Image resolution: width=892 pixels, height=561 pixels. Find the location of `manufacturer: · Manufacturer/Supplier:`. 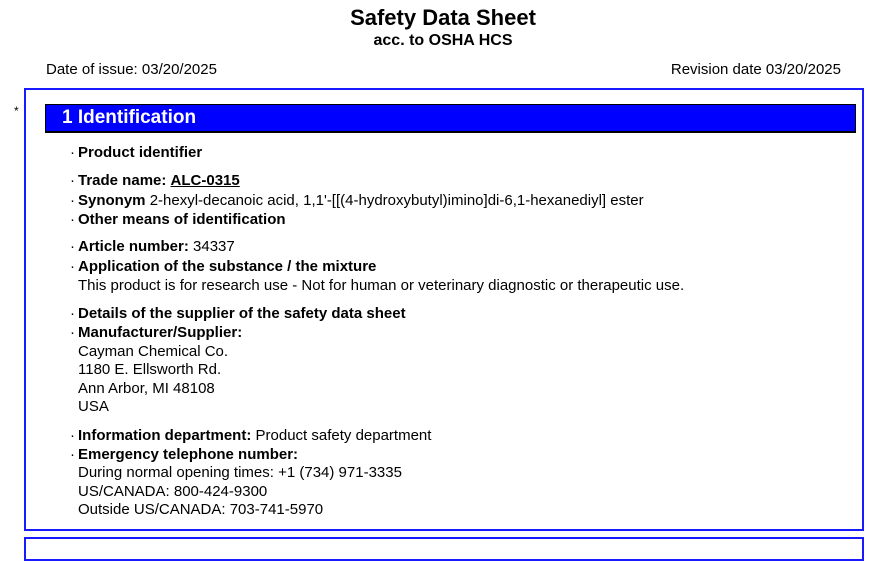

manufacturer: · Manufacturer/Supplier: is located at coordinates (156, 332).